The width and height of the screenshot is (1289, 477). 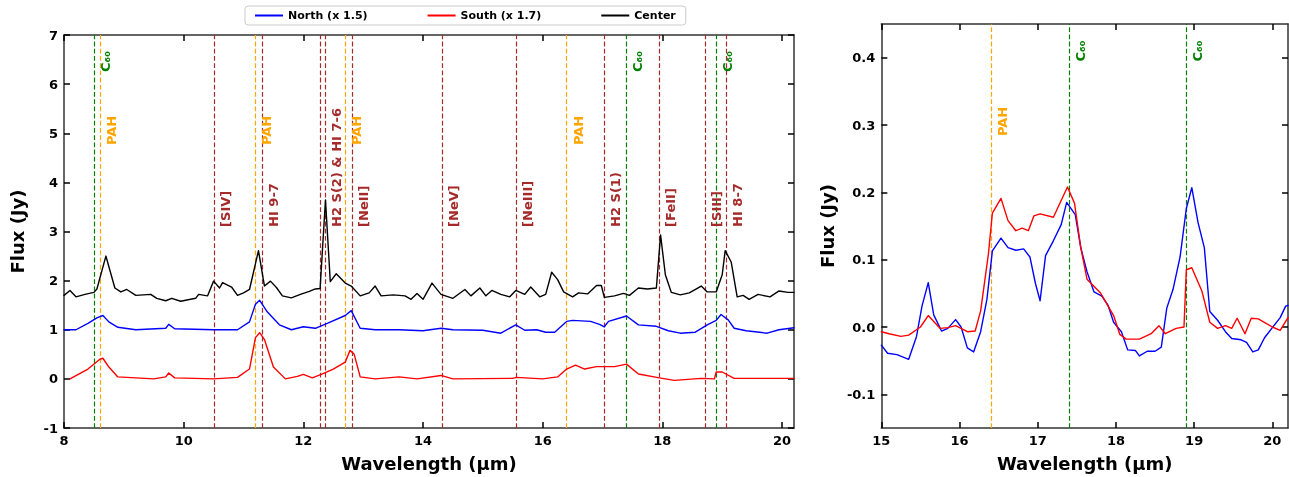 I want to click on ref-line-label: [SIV], so click(x=226, y=208).